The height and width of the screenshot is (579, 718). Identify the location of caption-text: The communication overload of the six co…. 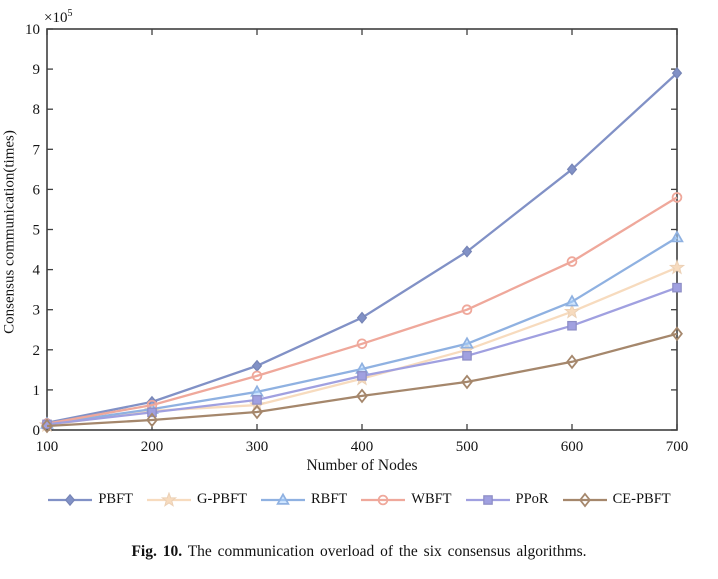
(384, 551).